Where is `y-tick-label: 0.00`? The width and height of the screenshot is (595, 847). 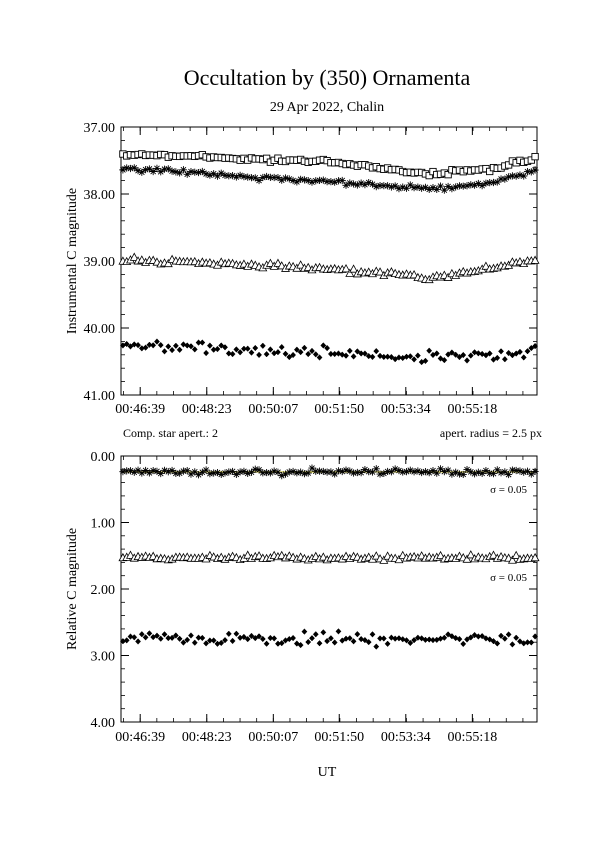
y-tick-label: 0.00 is located at coordinates (103, 457).